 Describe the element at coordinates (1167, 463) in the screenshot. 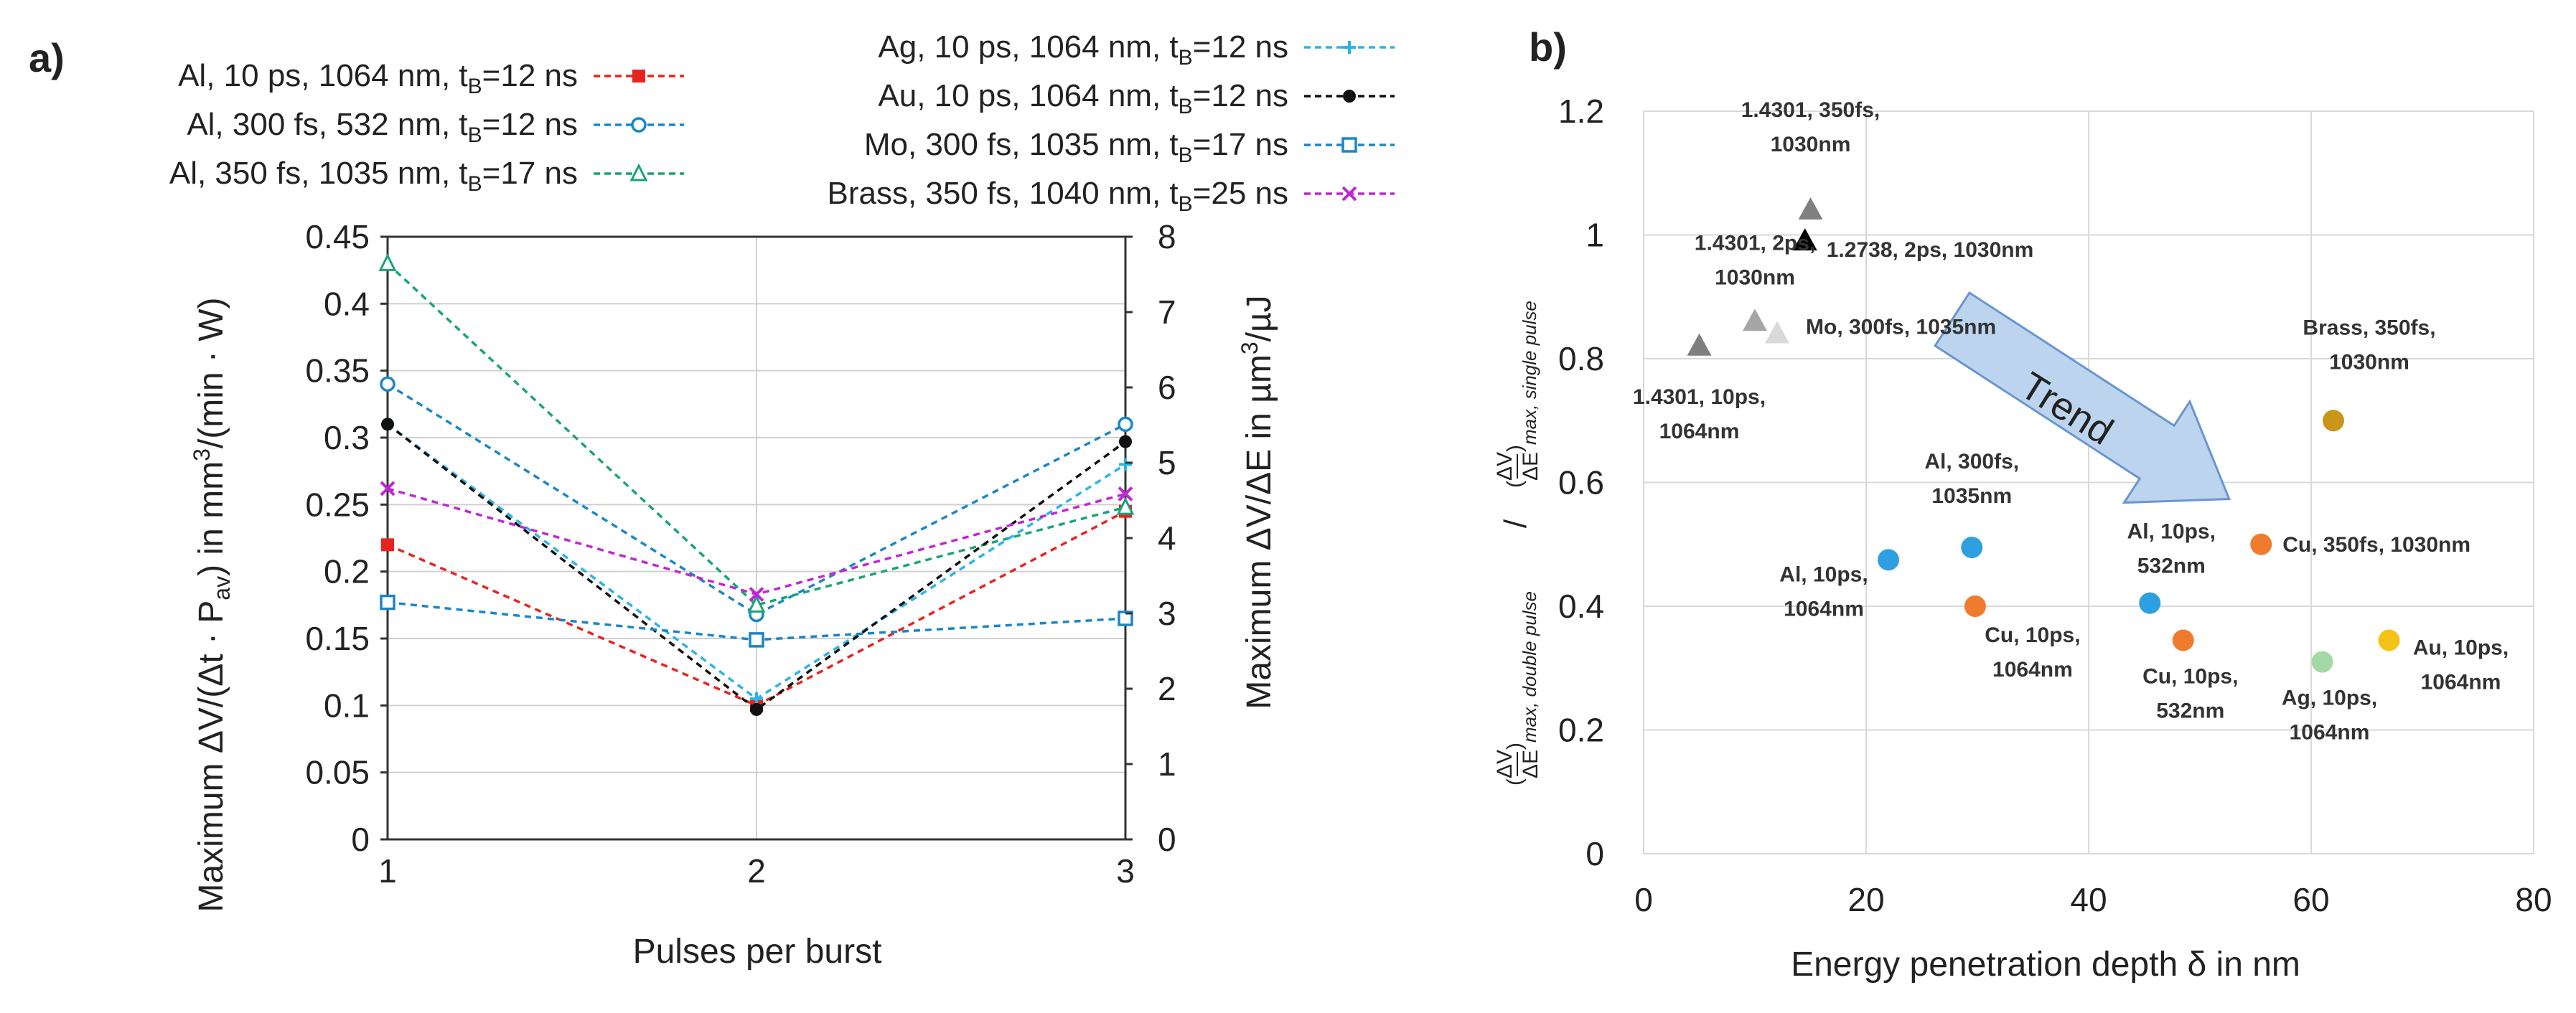

I see `chart-a-y-tick-right: 5` at that location.